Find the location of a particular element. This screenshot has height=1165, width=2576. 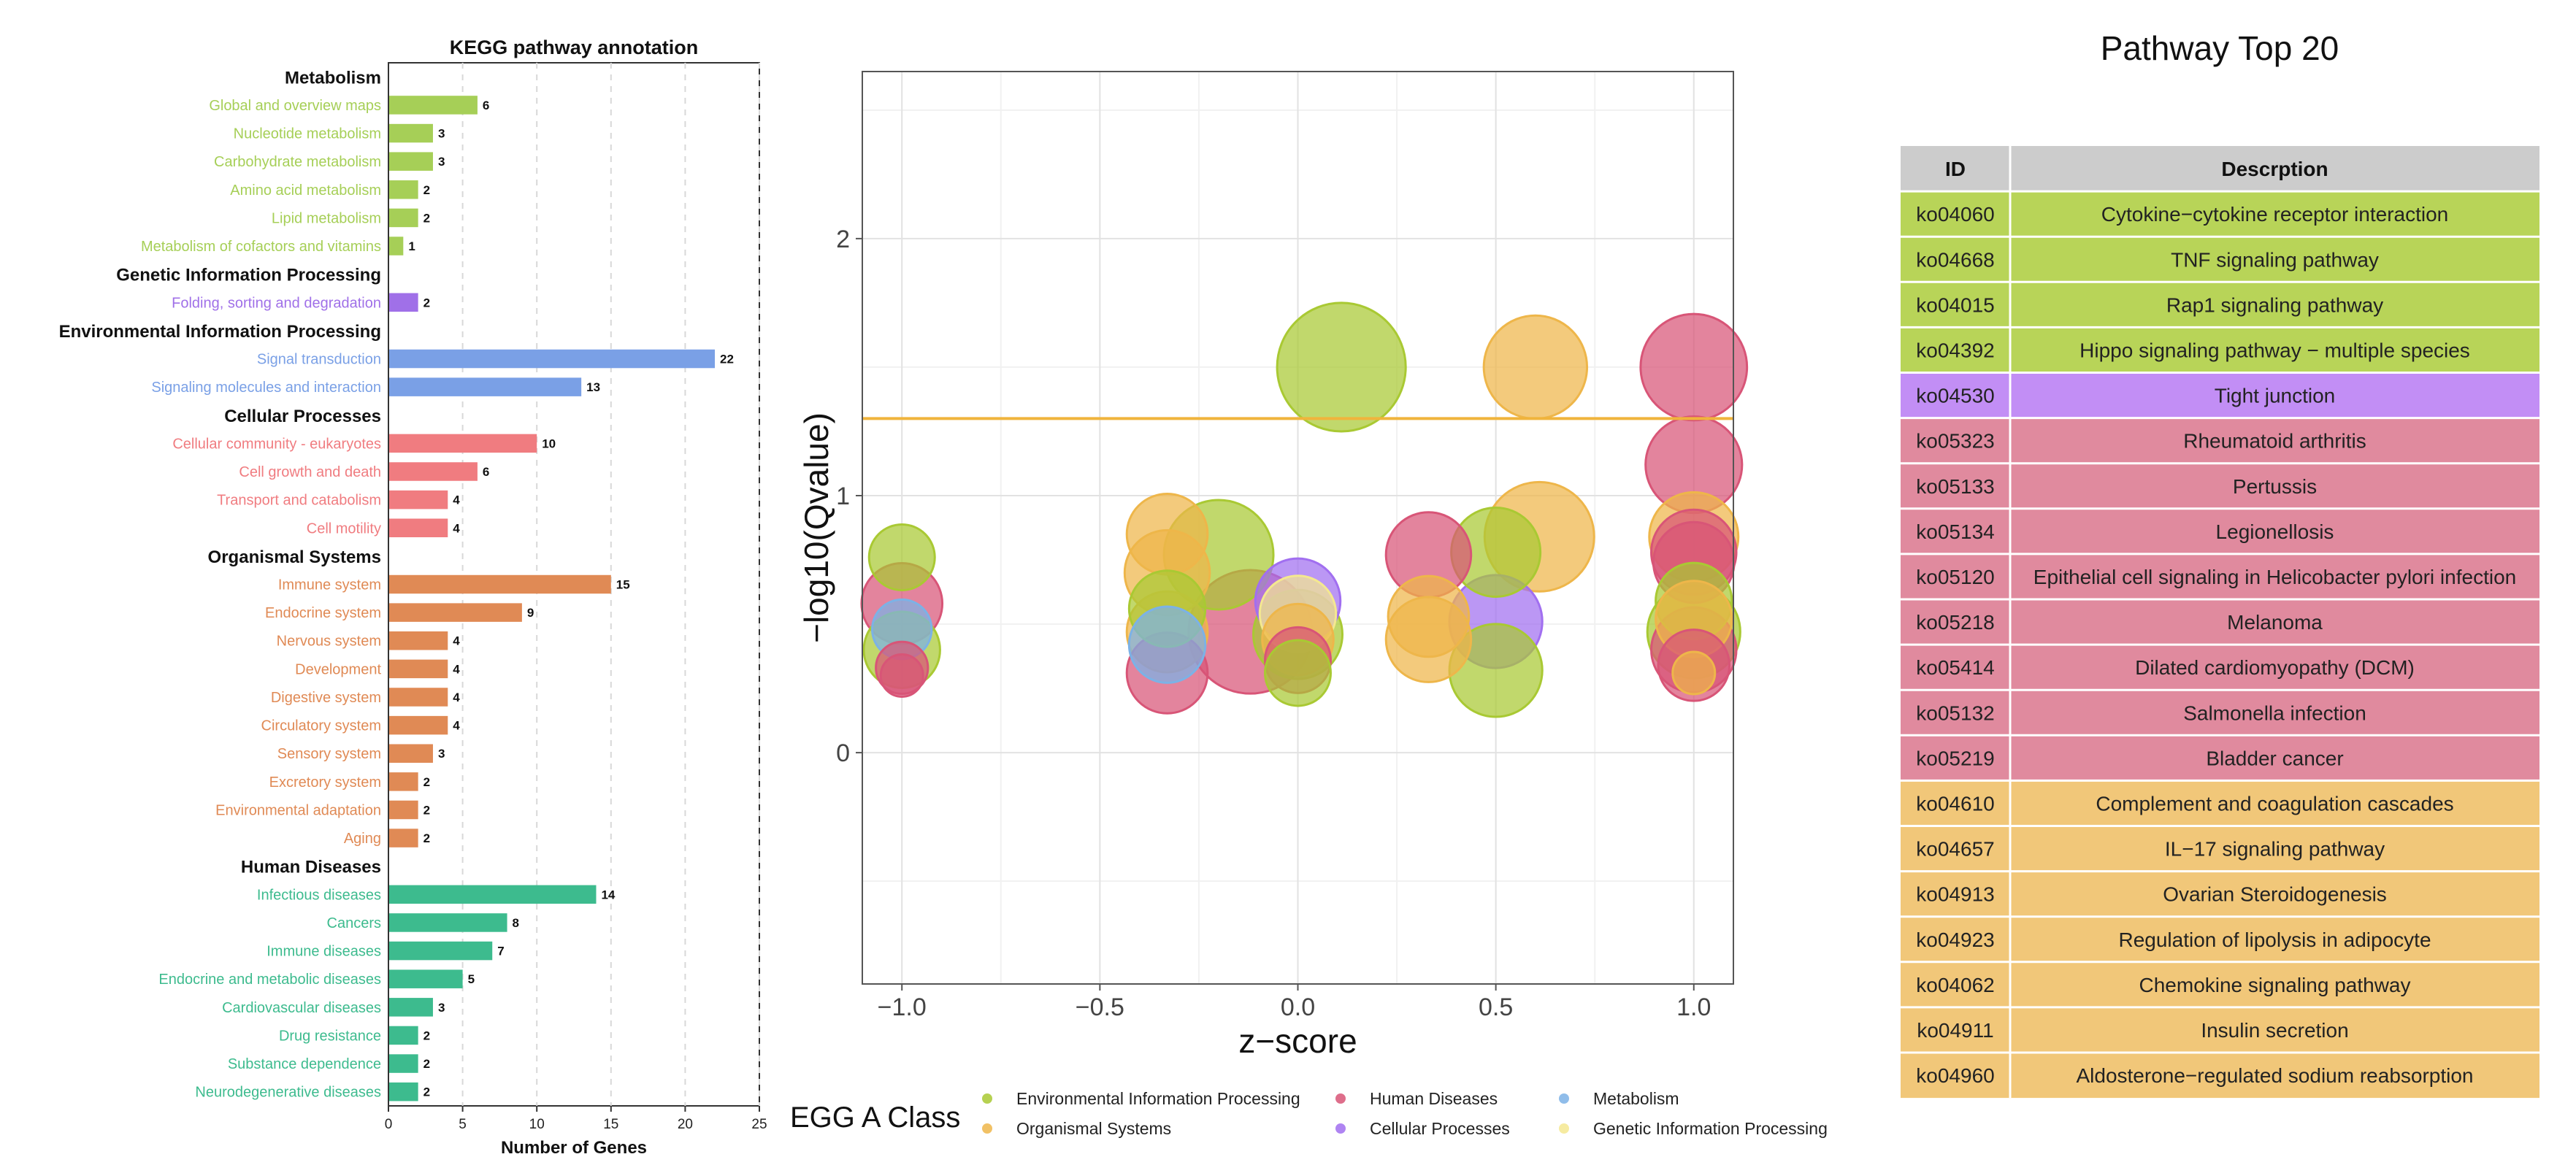

cell-description: Bladder cancer is located at coordinates (2274, 758).